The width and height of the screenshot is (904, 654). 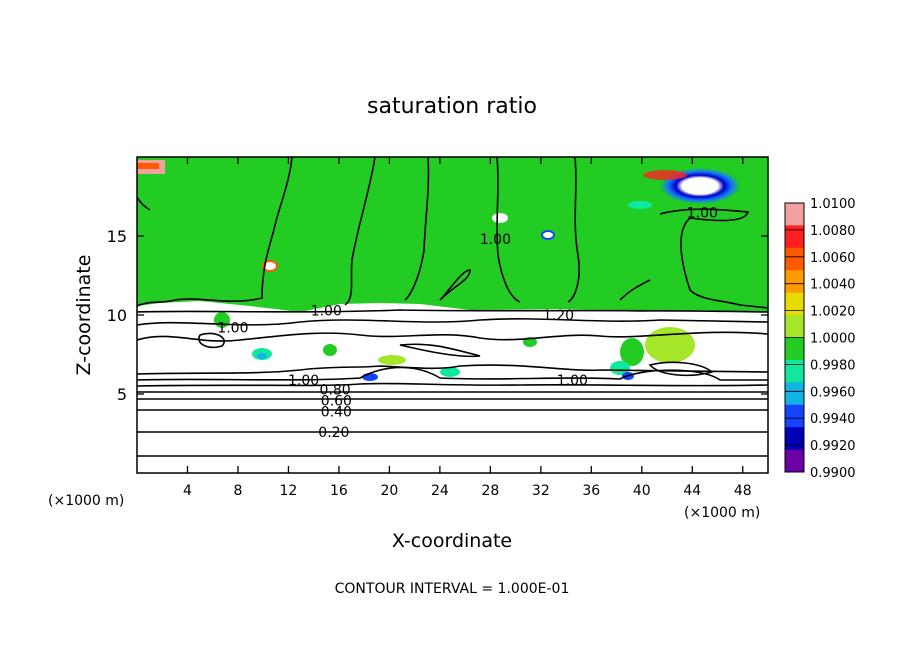 What do you see at coordinates (452, 106) in the screenshot?
I see `chart-title: saturation ratio` at bounding box center [452, 106].